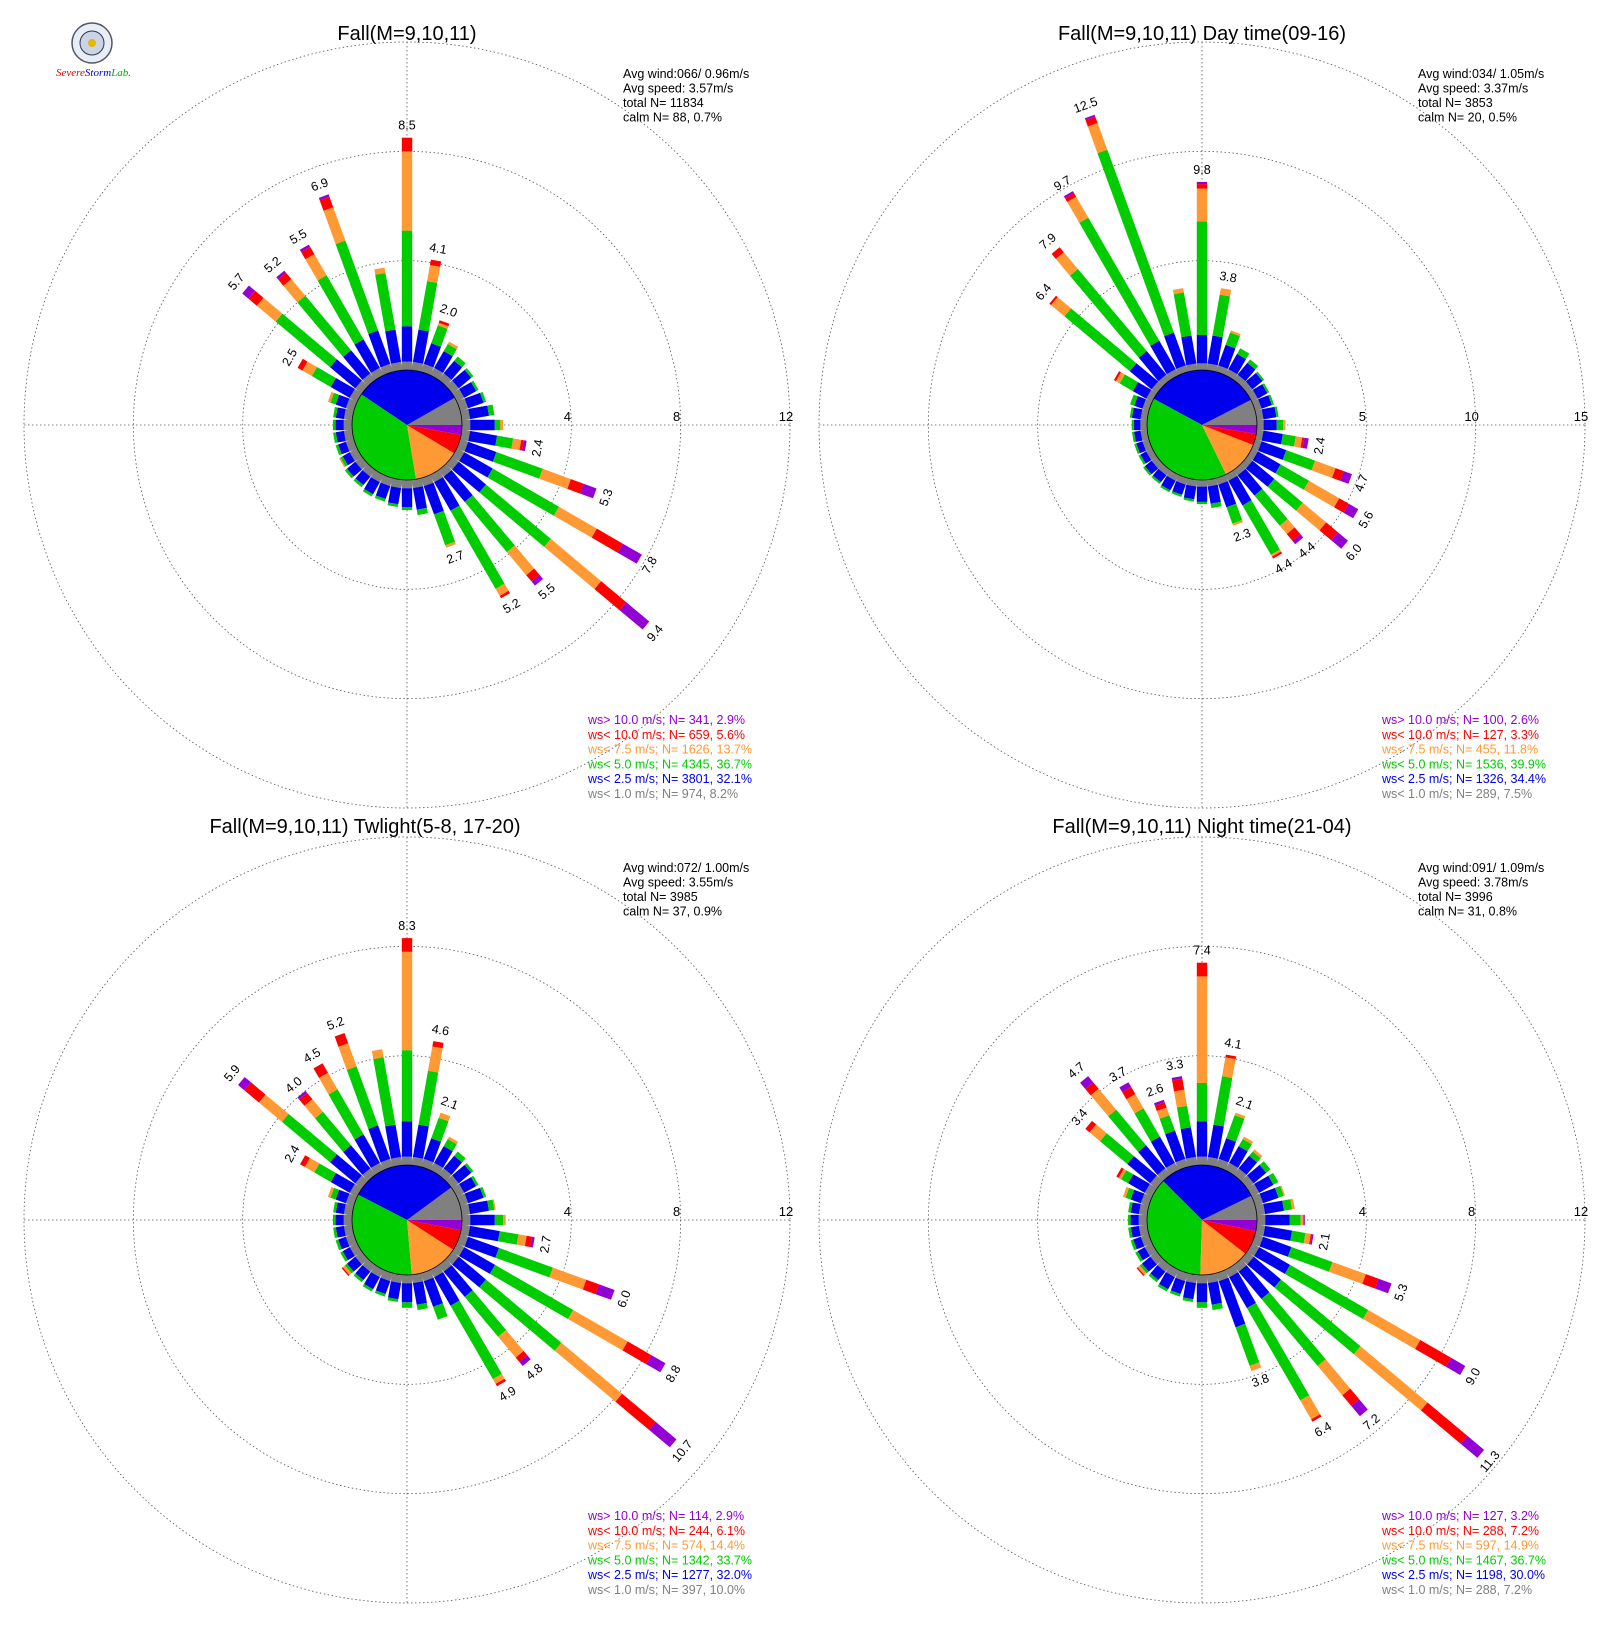 This screenshot has width=1620, height=1640. Describe the element at coordinates (407, 244) in the screenshot. I see `direction-bar: 8.5` at that location.